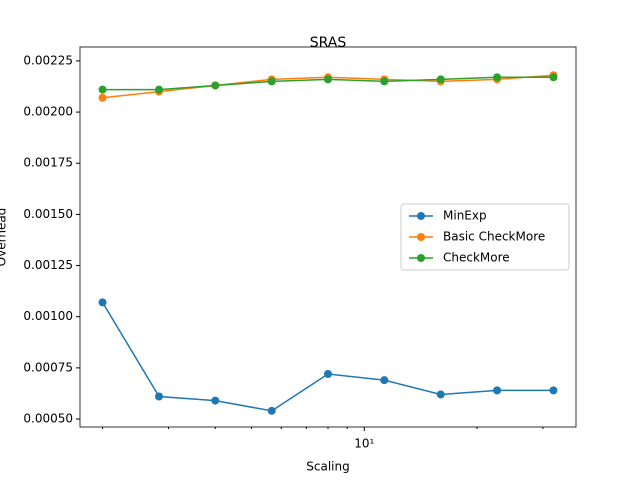 The image size is (640, 480). Describe the element at coordinates (465, 216) in the screenshot. I see `legend-label: MinExp` at that location.